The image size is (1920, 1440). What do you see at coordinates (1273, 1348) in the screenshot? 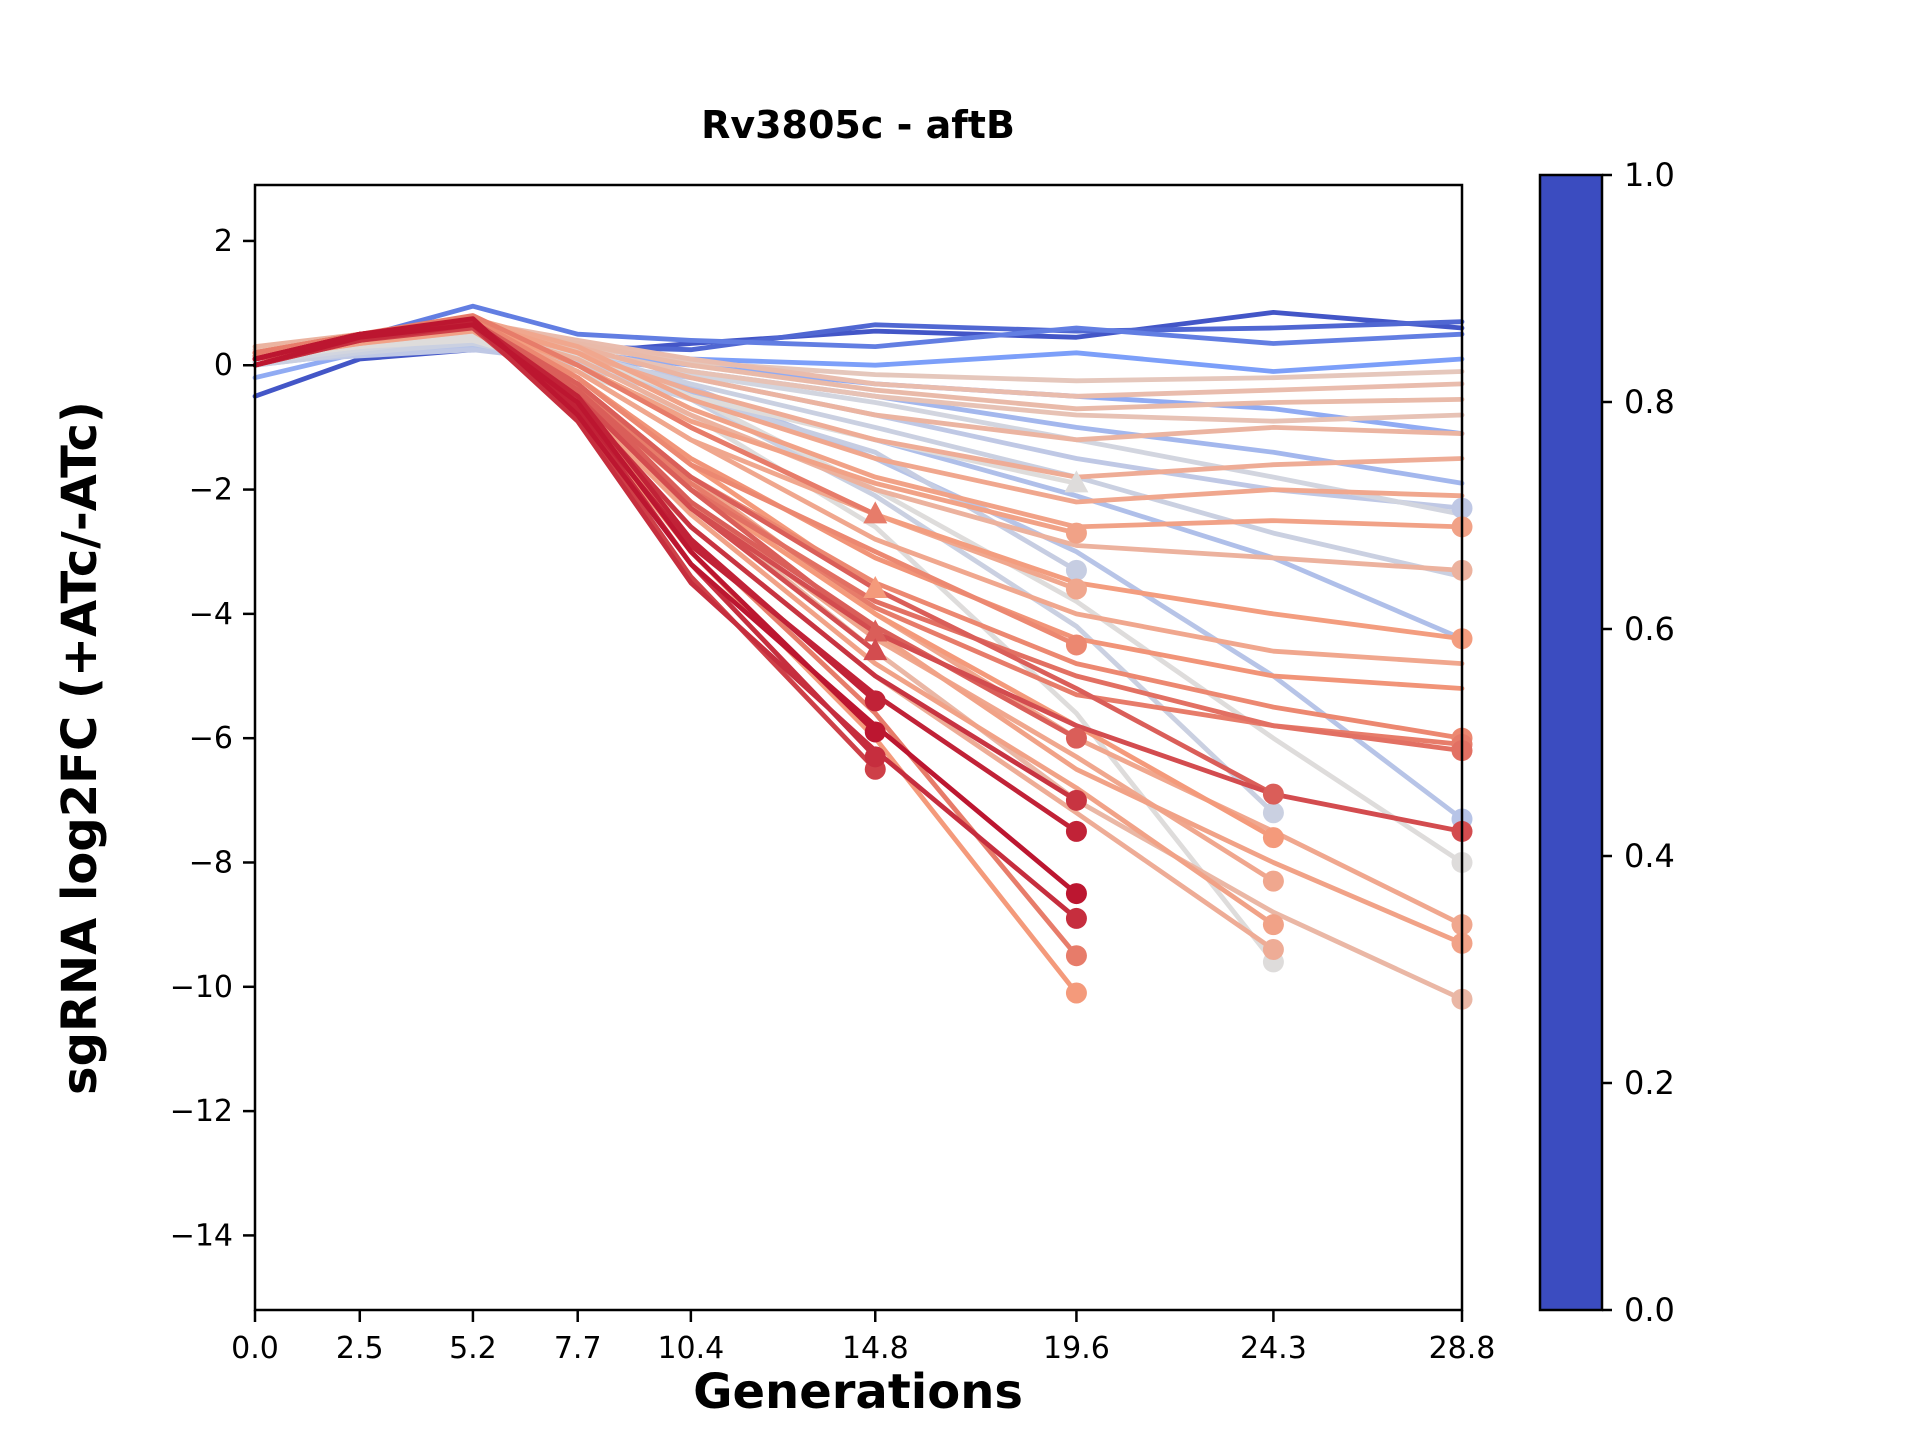
I see `svg-text: 24.3` at bounding box center [1273, 1348].